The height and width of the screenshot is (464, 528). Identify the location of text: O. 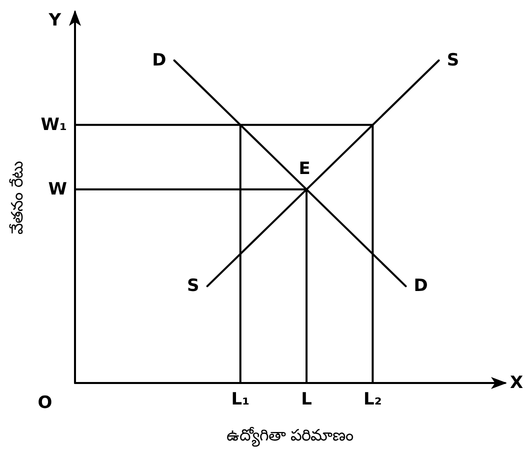
(45, 403).